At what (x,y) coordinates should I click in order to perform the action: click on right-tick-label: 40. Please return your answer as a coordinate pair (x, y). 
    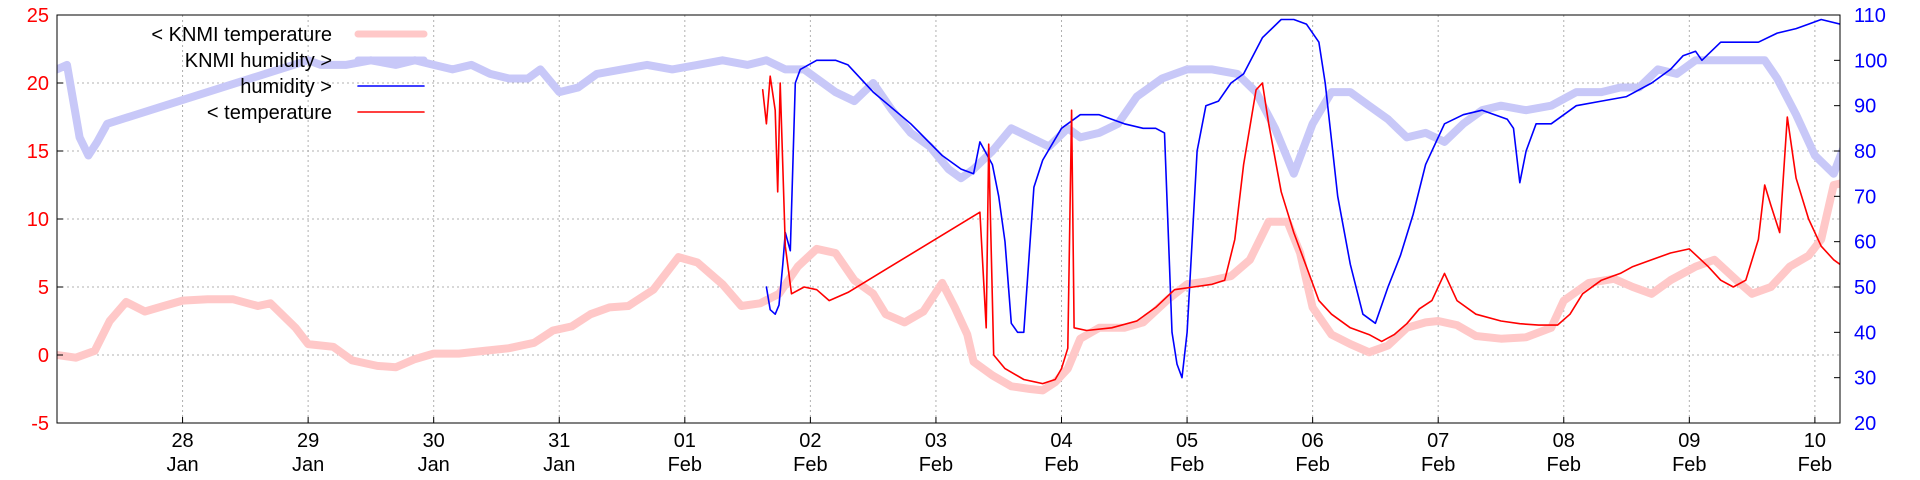
    Looking at the image, I should click on (1865, 333).